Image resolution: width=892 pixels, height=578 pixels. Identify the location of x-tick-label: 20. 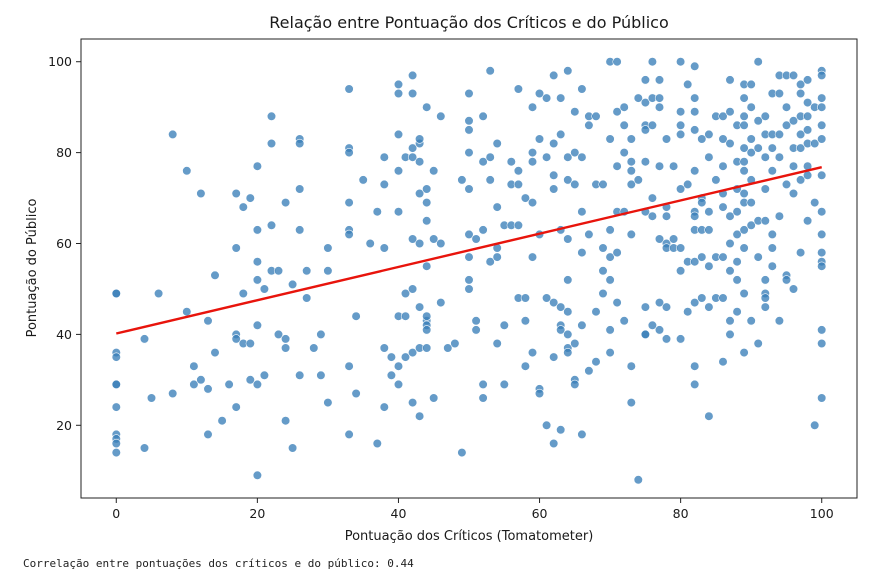
(257, 513).